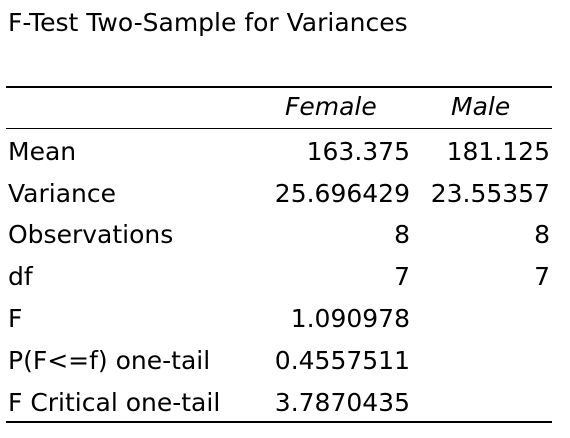 Image resolution: width=570 pixels, height=438 pixels. I want to click on table-row: F 1.090978, so click(285, 319).